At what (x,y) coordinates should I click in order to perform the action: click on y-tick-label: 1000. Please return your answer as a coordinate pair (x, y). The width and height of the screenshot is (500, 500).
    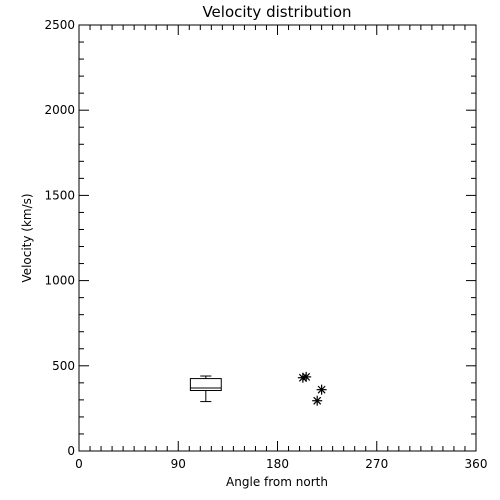
    Looking at the image, I should click on (59, 281).